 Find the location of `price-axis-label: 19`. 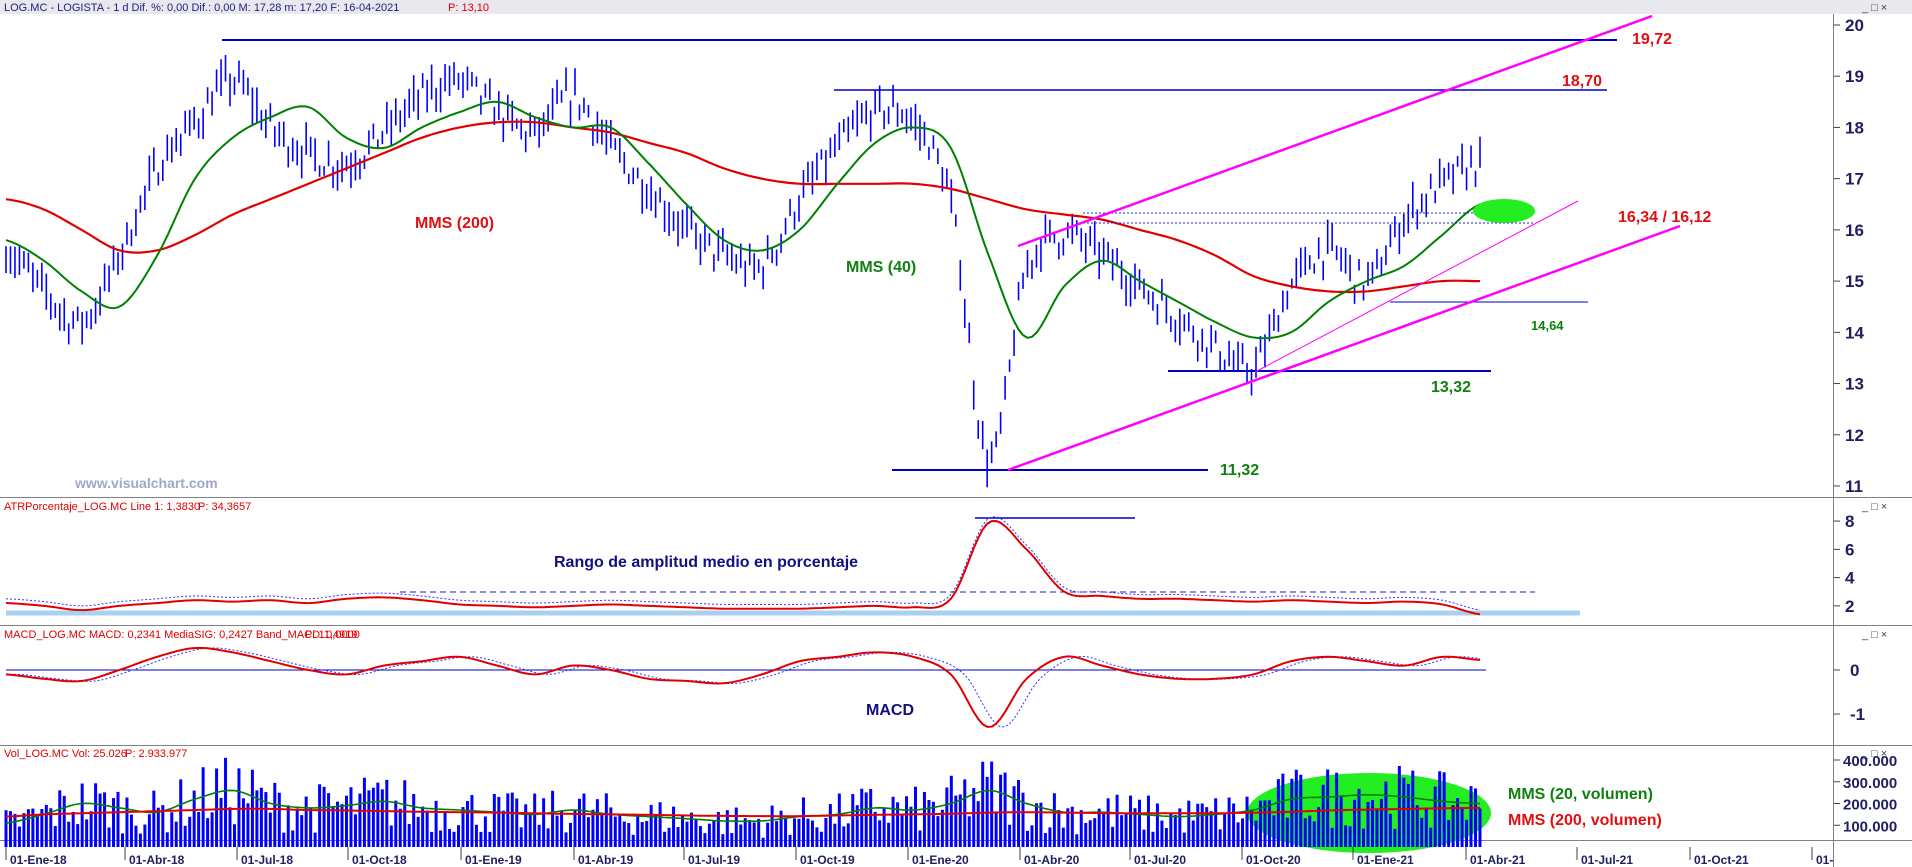

price-axis-label: 19 is located at coordinates (1854, 76).